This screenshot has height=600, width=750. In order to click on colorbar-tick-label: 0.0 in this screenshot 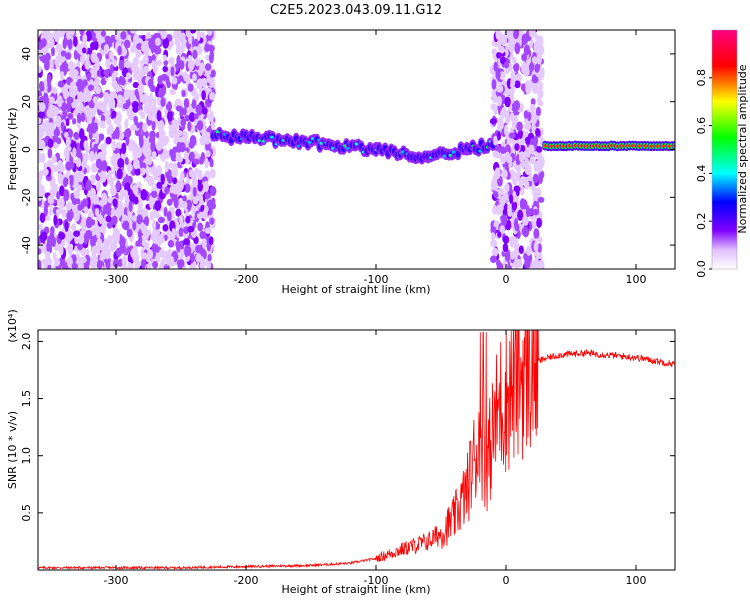, I will do `click(701, 269)`.